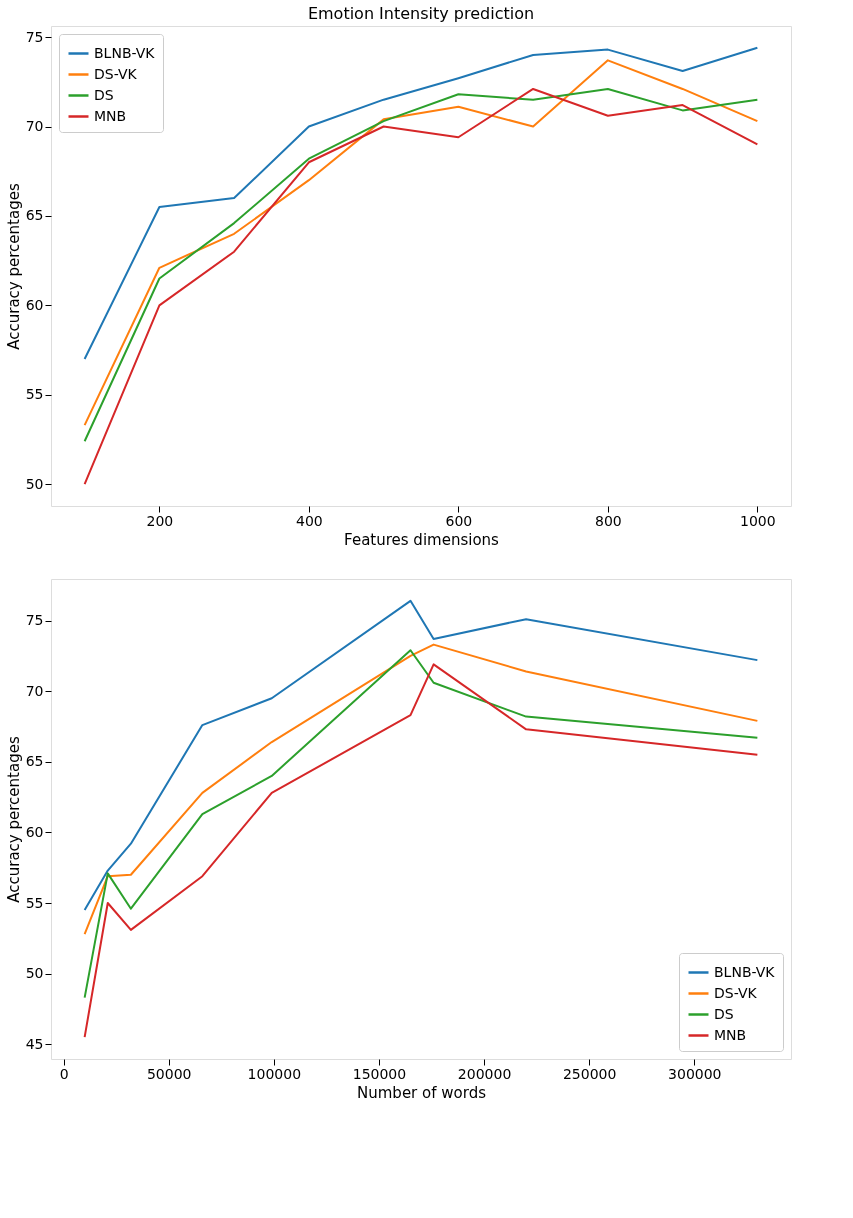 Image resolution: width=853 pixels, height=1218 pixels. Describe the element at coordinates (64, 1073) in the screenshot. I see `x-tick-label: 0` at that location.